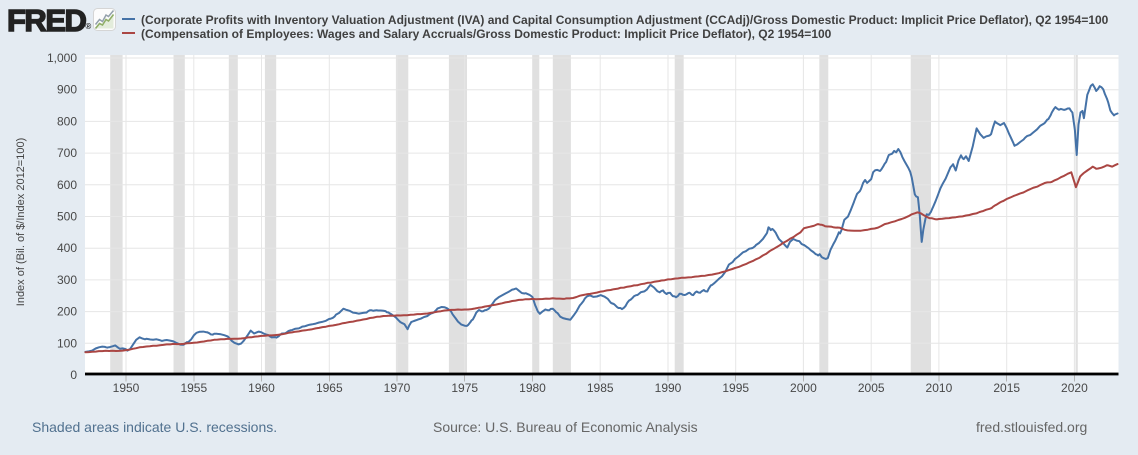  I want to click on svg-text: 1955, so click(193, 388).